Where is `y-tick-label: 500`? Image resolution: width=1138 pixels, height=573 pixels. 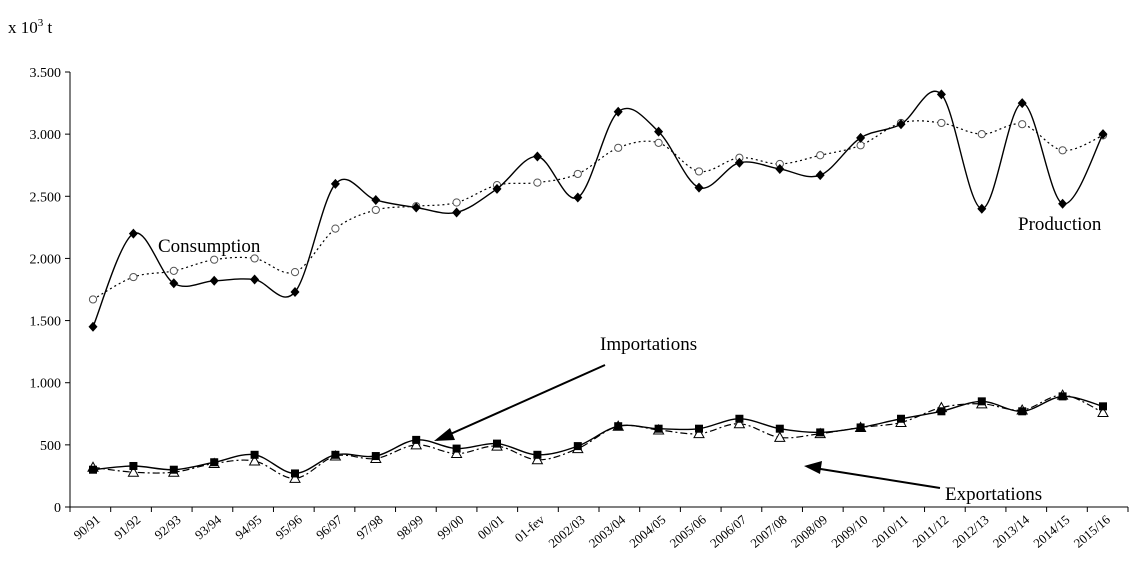
y-tick-label: 500 is located at coordinates (50, 446).